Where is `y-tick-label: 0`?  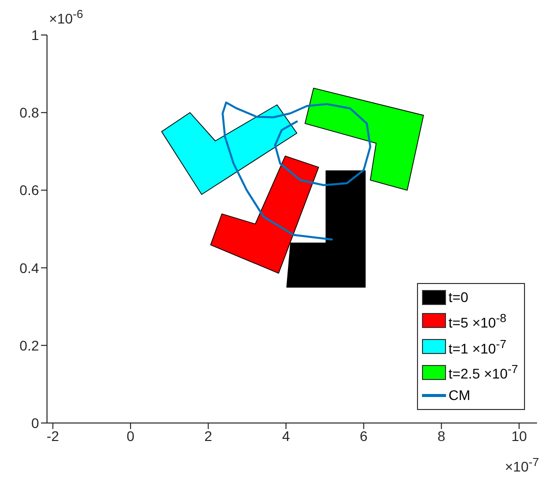
y-tick-label: 0 is located at coordinates (35, 422).